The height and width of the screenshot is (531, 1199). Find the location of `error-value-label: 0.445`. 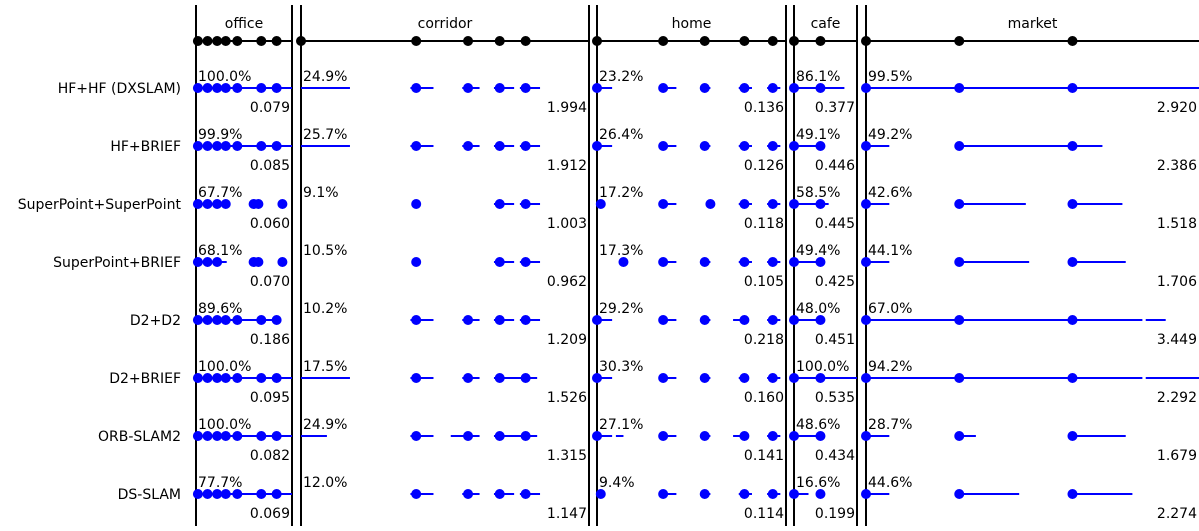

error-value-label: 0.445 is located at coordinates (835, 224).